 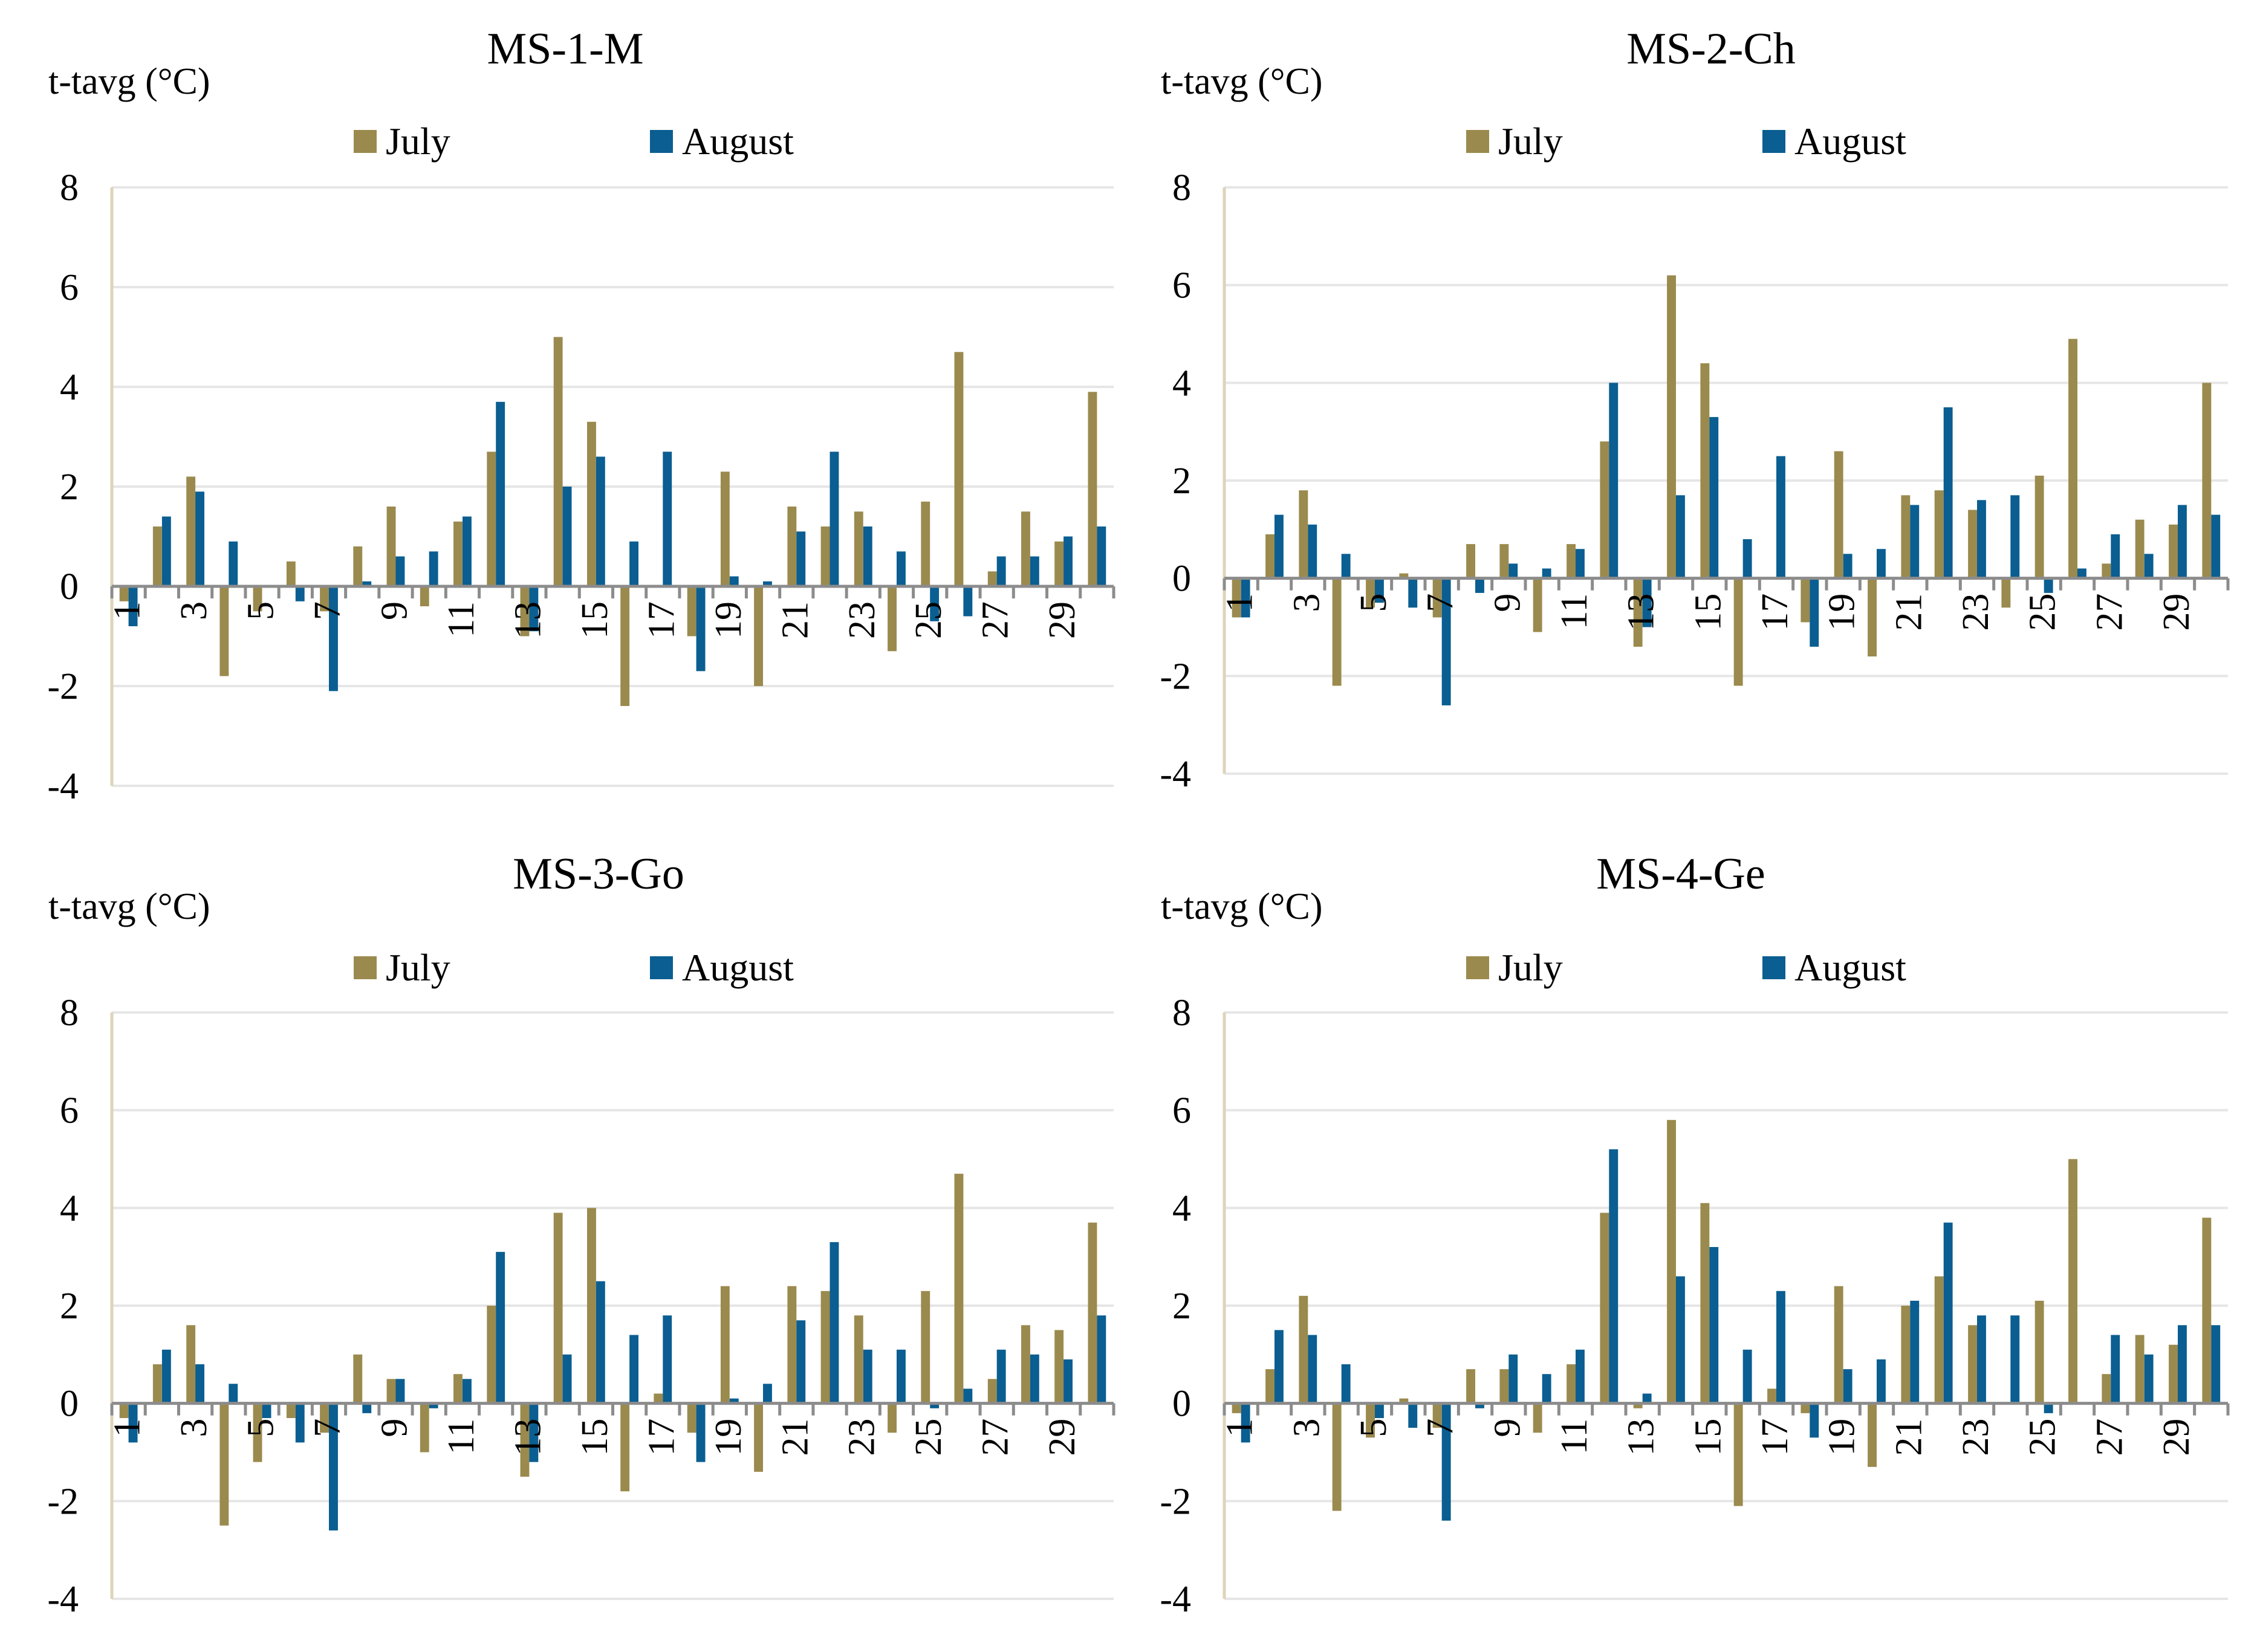 What do you see at coordinates (1242, 906) in the screenshot?
I see `y-axis-label: t-tavg (°C)` at bounding box center [1242, 906].